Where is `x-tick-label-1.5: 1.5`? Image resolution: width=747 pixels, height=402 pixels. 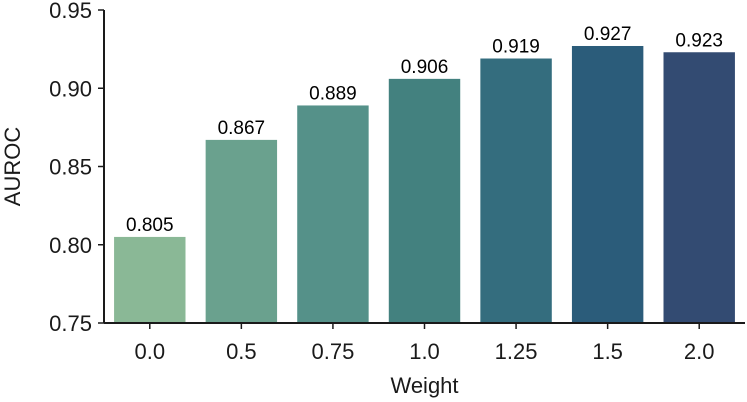
x-tick-label-1.5: 1.5 is located at coordinates (607, 351).